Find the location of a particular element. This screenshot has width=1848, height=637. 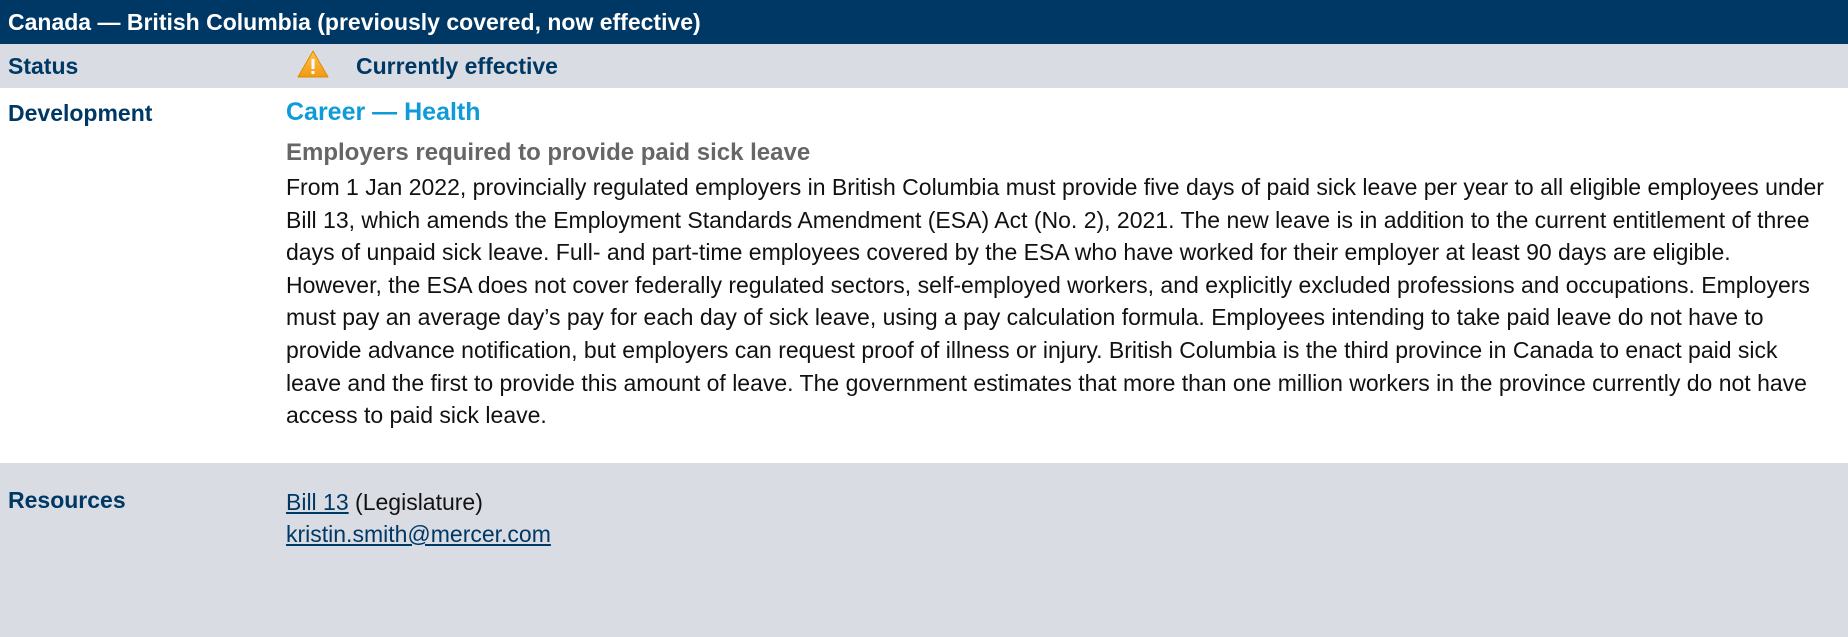

status-text: Currently effective is located at coordinates (457, 66).